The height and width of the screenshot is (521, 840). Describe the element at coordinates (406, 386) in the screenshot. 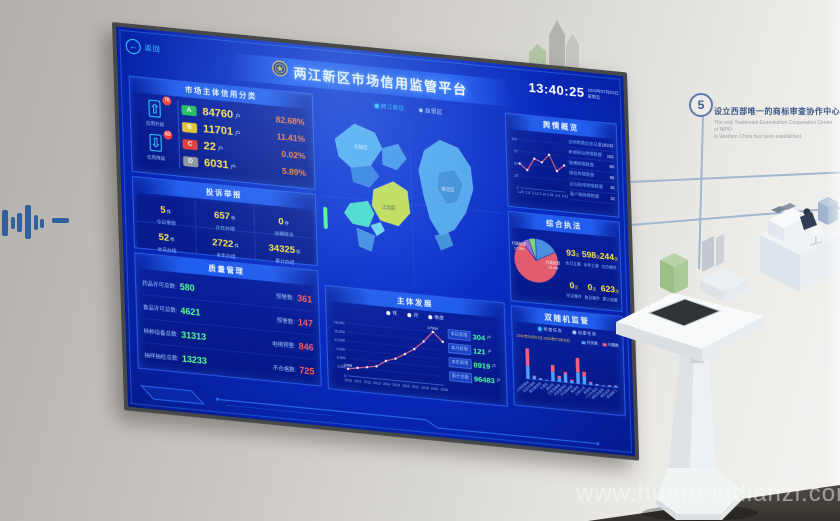

I see `svg-text: 2016` at that location.